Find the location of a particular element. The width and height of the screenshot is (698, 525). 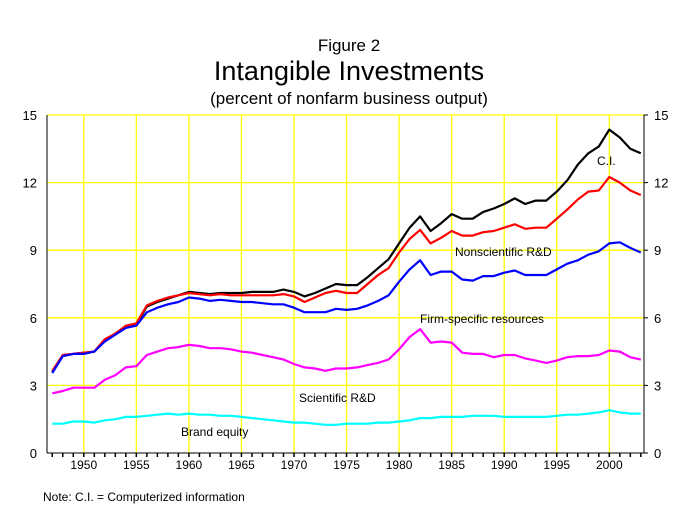

x-tick-label: 1955 is located at coordinates (136, 465).